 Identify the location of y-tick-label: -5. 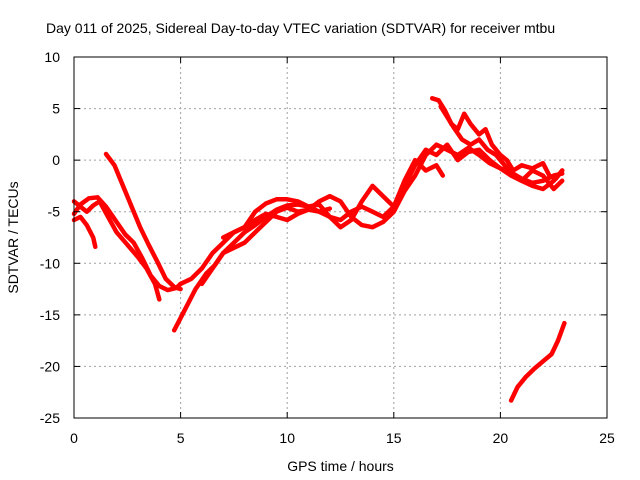
(54, 212).